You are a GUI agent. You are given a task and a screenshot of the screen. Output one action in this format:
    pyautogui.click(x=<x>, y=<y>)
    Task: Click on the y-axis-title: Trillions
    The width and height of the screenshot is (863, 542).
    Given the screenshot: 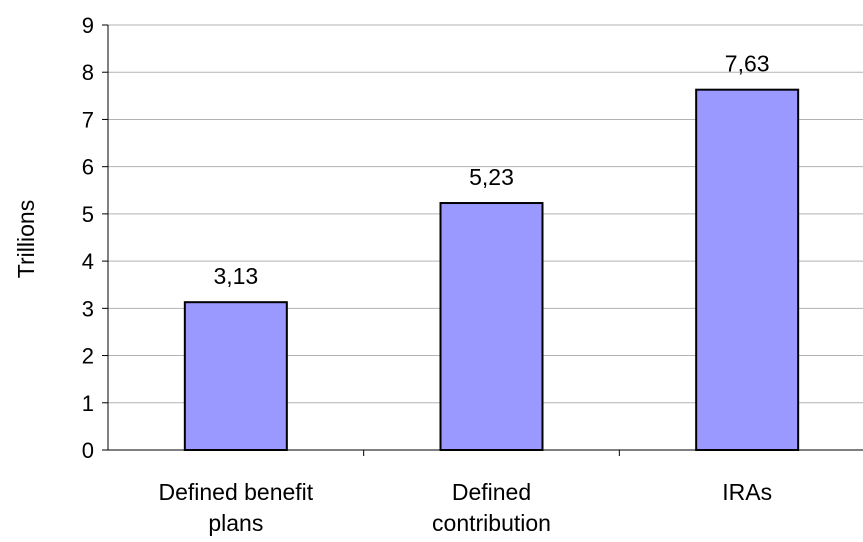 What is the action you would take?
    pyautogui.click(x=26, y=239)
    